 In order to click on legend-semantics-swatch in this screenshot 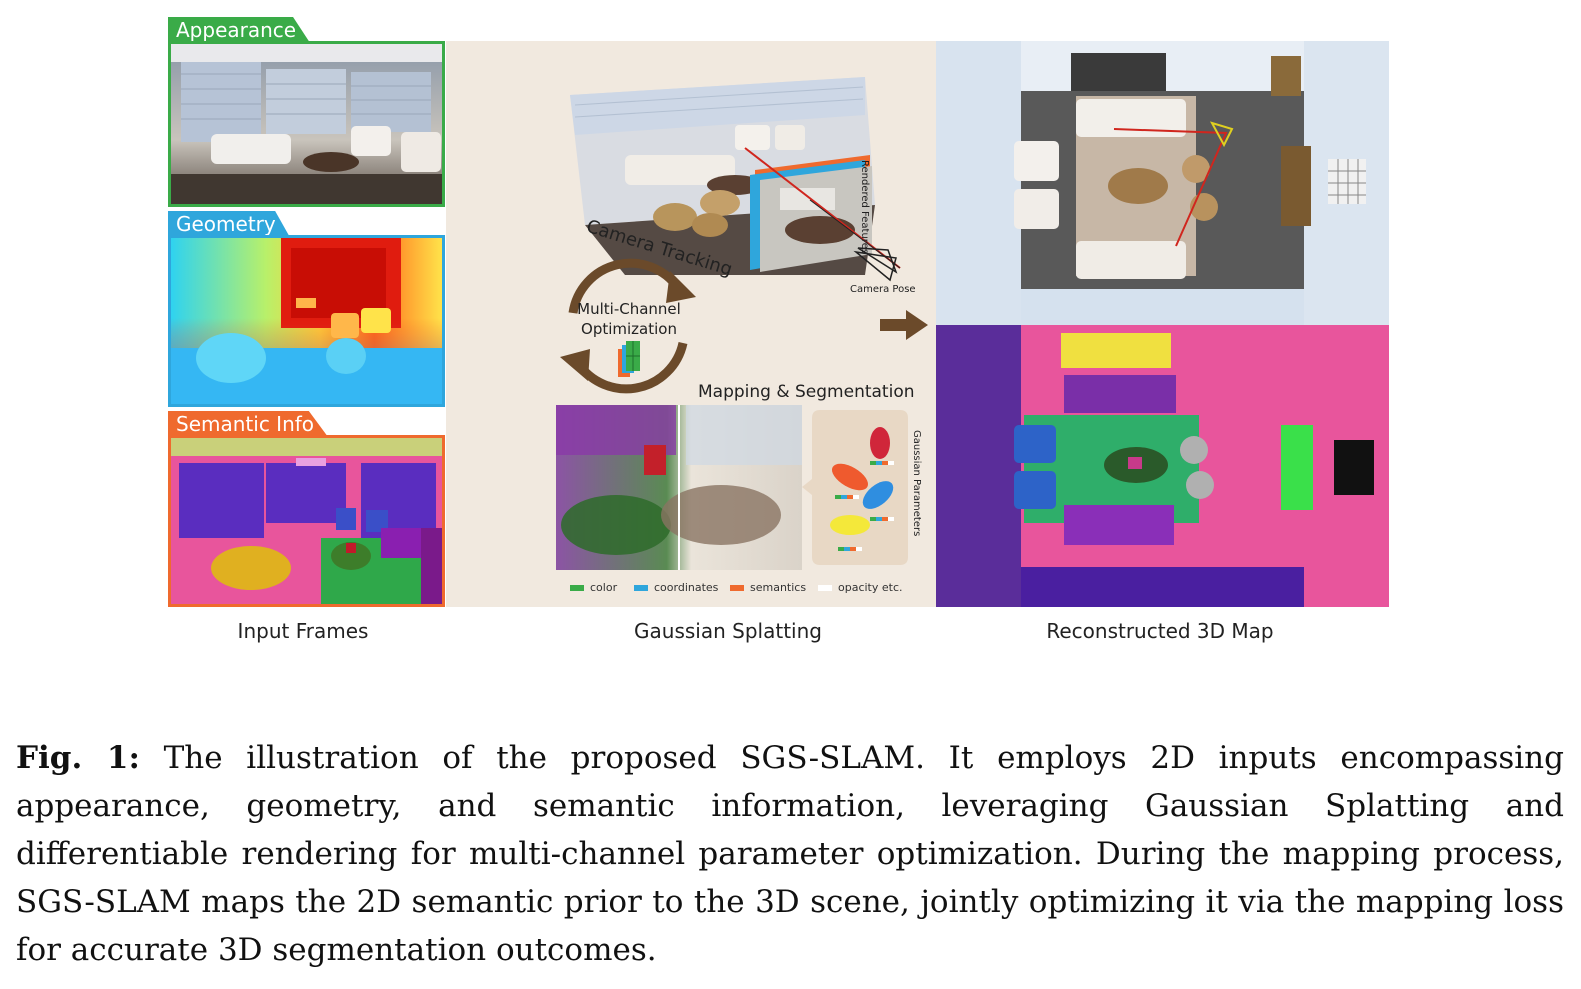, I will do `click(737, 588)`.